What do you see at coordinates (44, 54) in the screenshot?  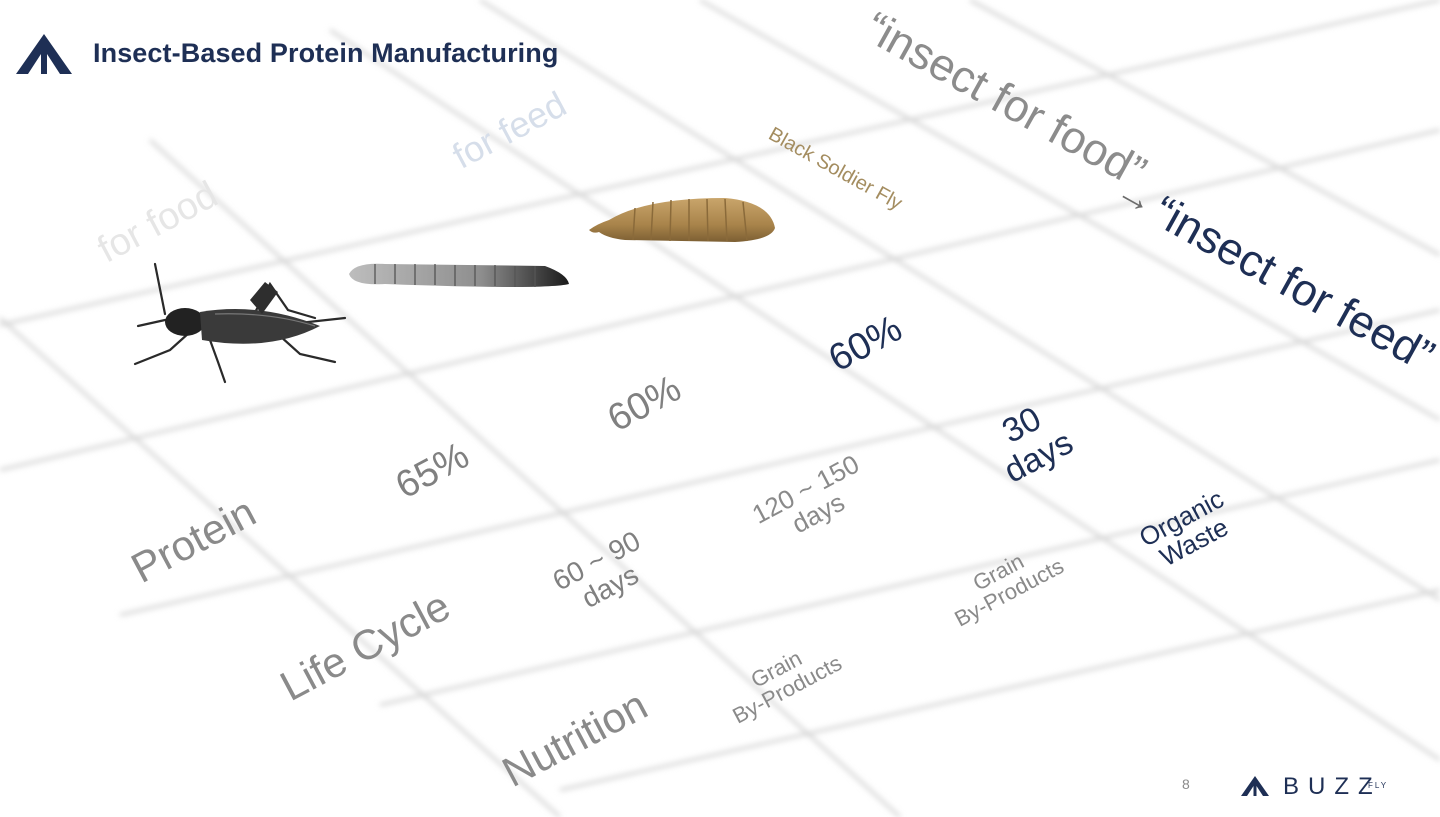 I see `buzzfly-logo-icon` at bounding box center [44, 54].